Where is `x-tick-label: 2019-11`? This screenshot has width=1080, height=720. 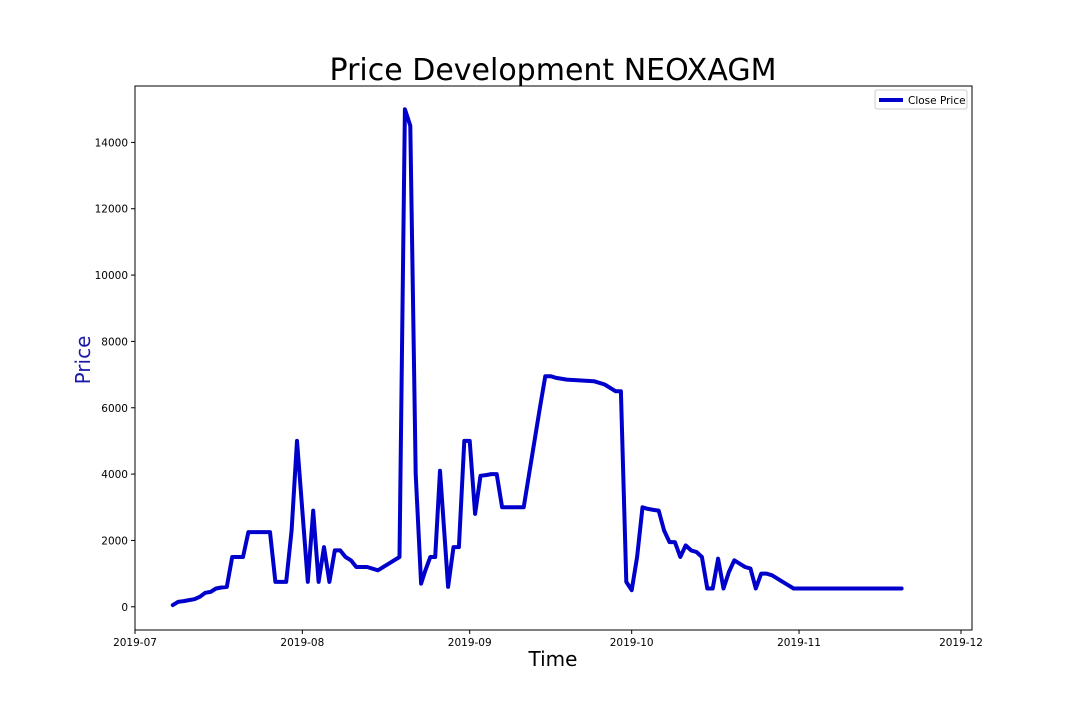
x-tick-label: 2019-11 is located at coordinates (799, 643).